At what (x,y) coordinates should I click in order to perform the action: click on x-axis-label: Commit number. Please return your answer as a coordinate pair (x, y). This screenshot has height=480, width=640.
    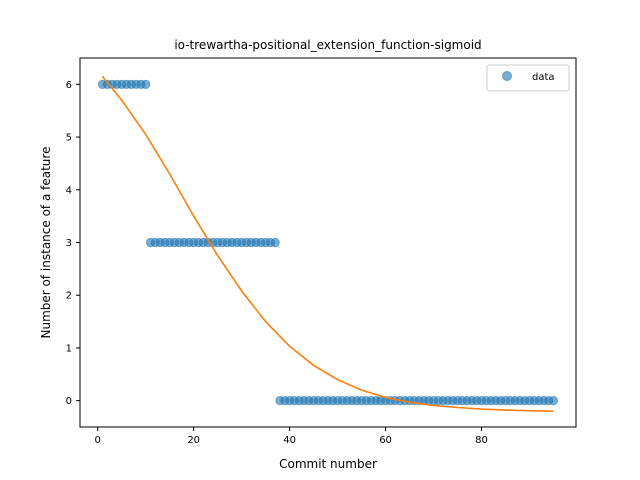
    Looking at the image, I should click on (328, 464).